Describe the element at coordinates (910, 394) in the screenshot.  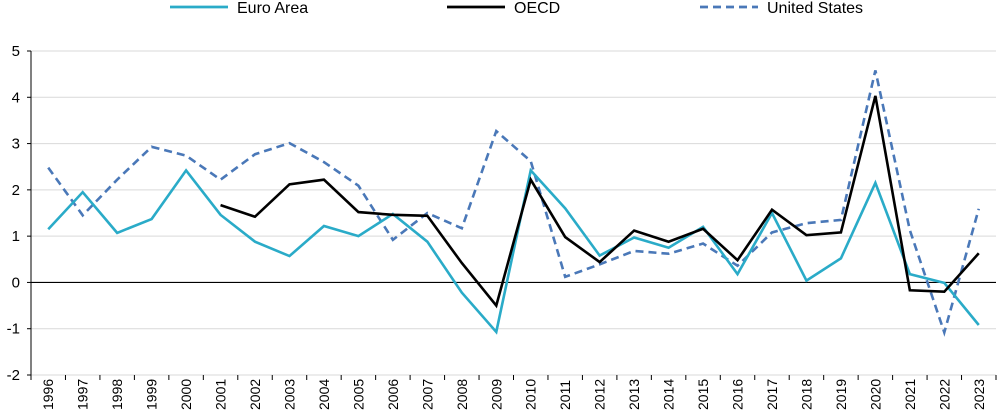
I see `x-tick-label-2021: 2021` at that location.